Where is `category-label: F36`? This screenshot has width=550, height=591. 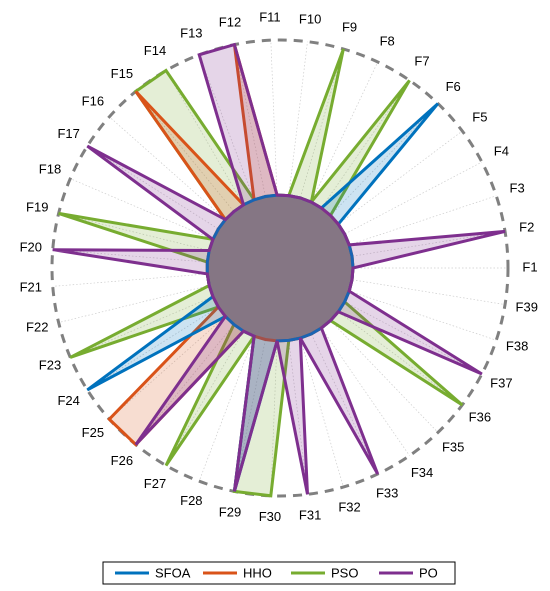 category-label: F36 is located at coordinates (480, 417).